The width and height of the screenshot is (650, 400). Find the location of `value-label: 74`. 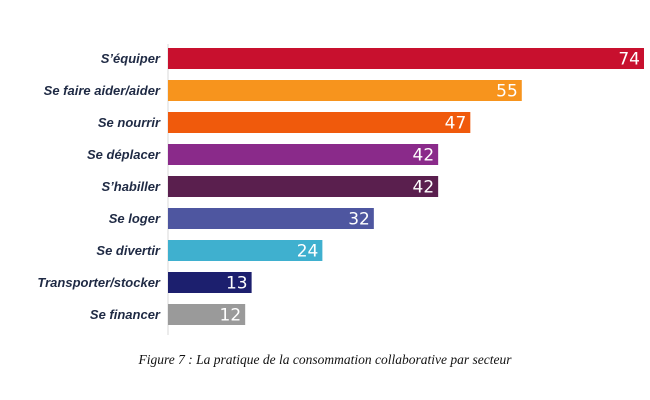

value-label: 74 is located at coordinates (629, 60).